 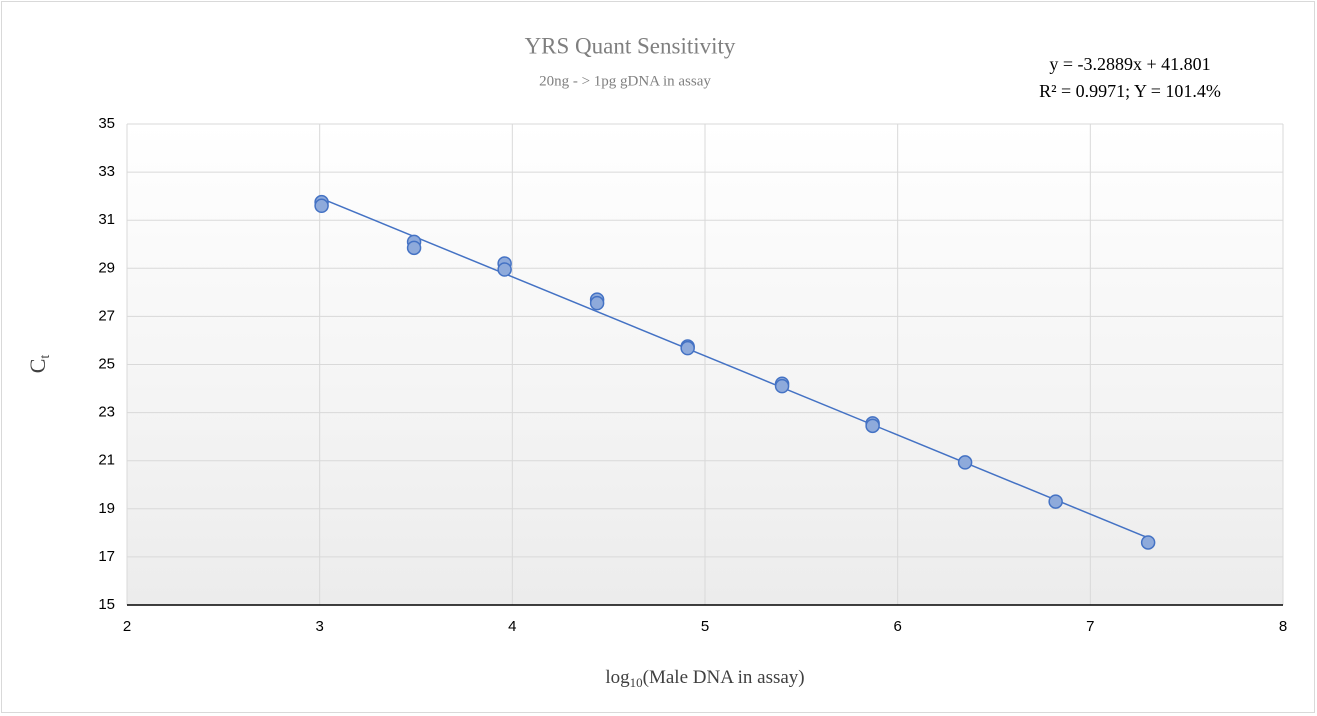 I want to click on x-axis-title-rest: (Male DNA in assay), so click(x=724, y=677).